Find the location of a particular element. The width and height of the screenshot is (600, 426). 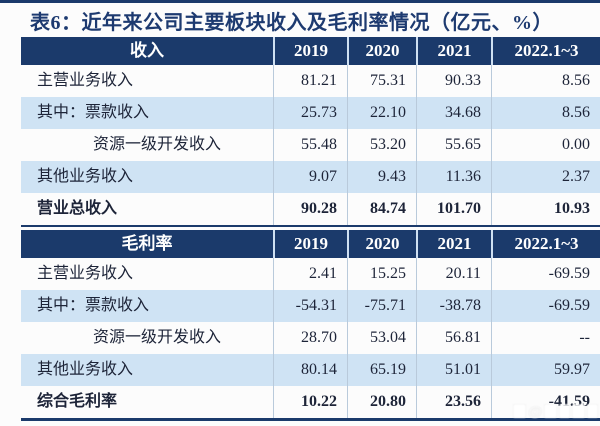

at-symbol: @ is located at coordinates (535, 410).